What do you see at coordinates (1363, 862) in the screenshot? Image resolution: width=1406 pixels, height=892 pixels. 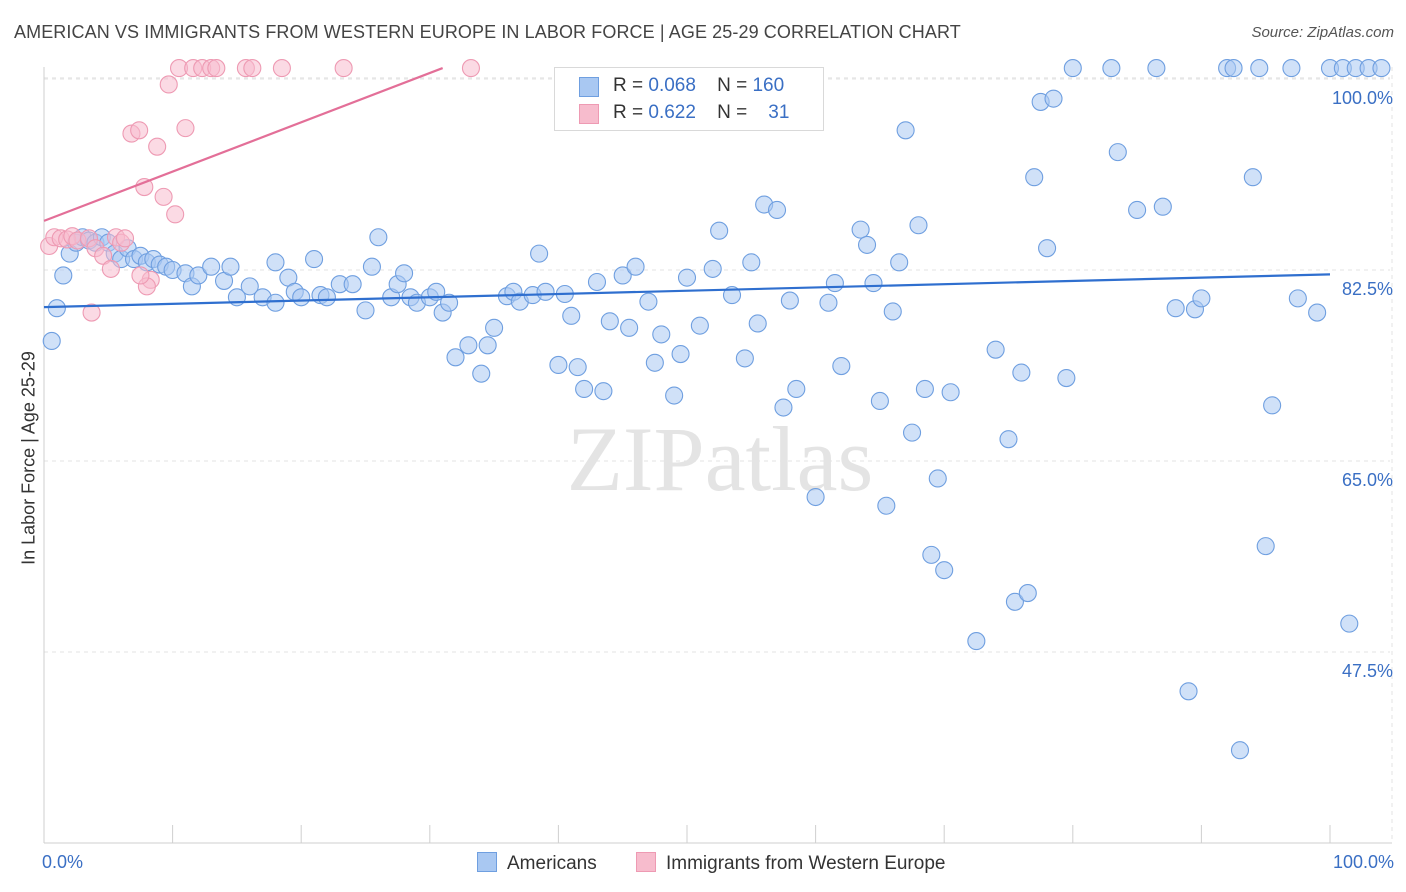 I see `x-tick-label-max: 100.0%` at bounding box center [1363, 862].